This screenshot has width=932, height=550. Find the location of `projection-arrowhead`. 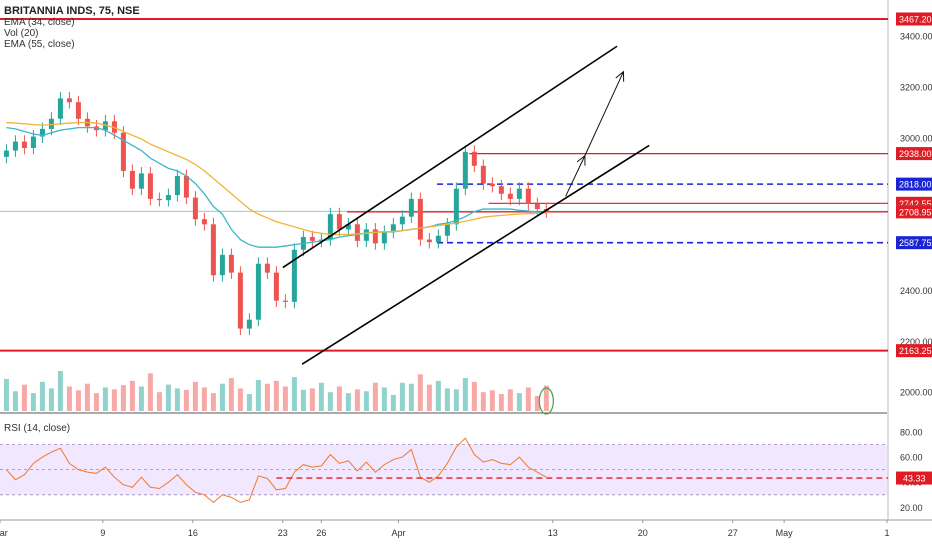

projection-arrowhead is located at coordinates (620, 76).